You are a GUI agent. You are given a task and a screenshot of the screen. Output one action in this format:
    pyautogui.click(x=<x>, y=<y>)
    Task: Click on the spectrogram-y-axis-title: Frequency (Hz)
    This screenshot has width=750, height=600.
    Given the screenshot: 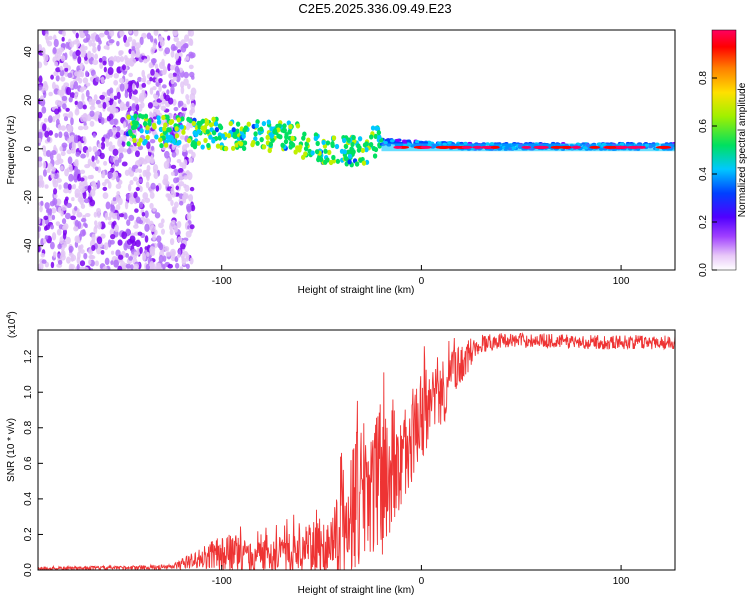 What is the action you would take?
    pyautogui.click(x=11, y=150)
    